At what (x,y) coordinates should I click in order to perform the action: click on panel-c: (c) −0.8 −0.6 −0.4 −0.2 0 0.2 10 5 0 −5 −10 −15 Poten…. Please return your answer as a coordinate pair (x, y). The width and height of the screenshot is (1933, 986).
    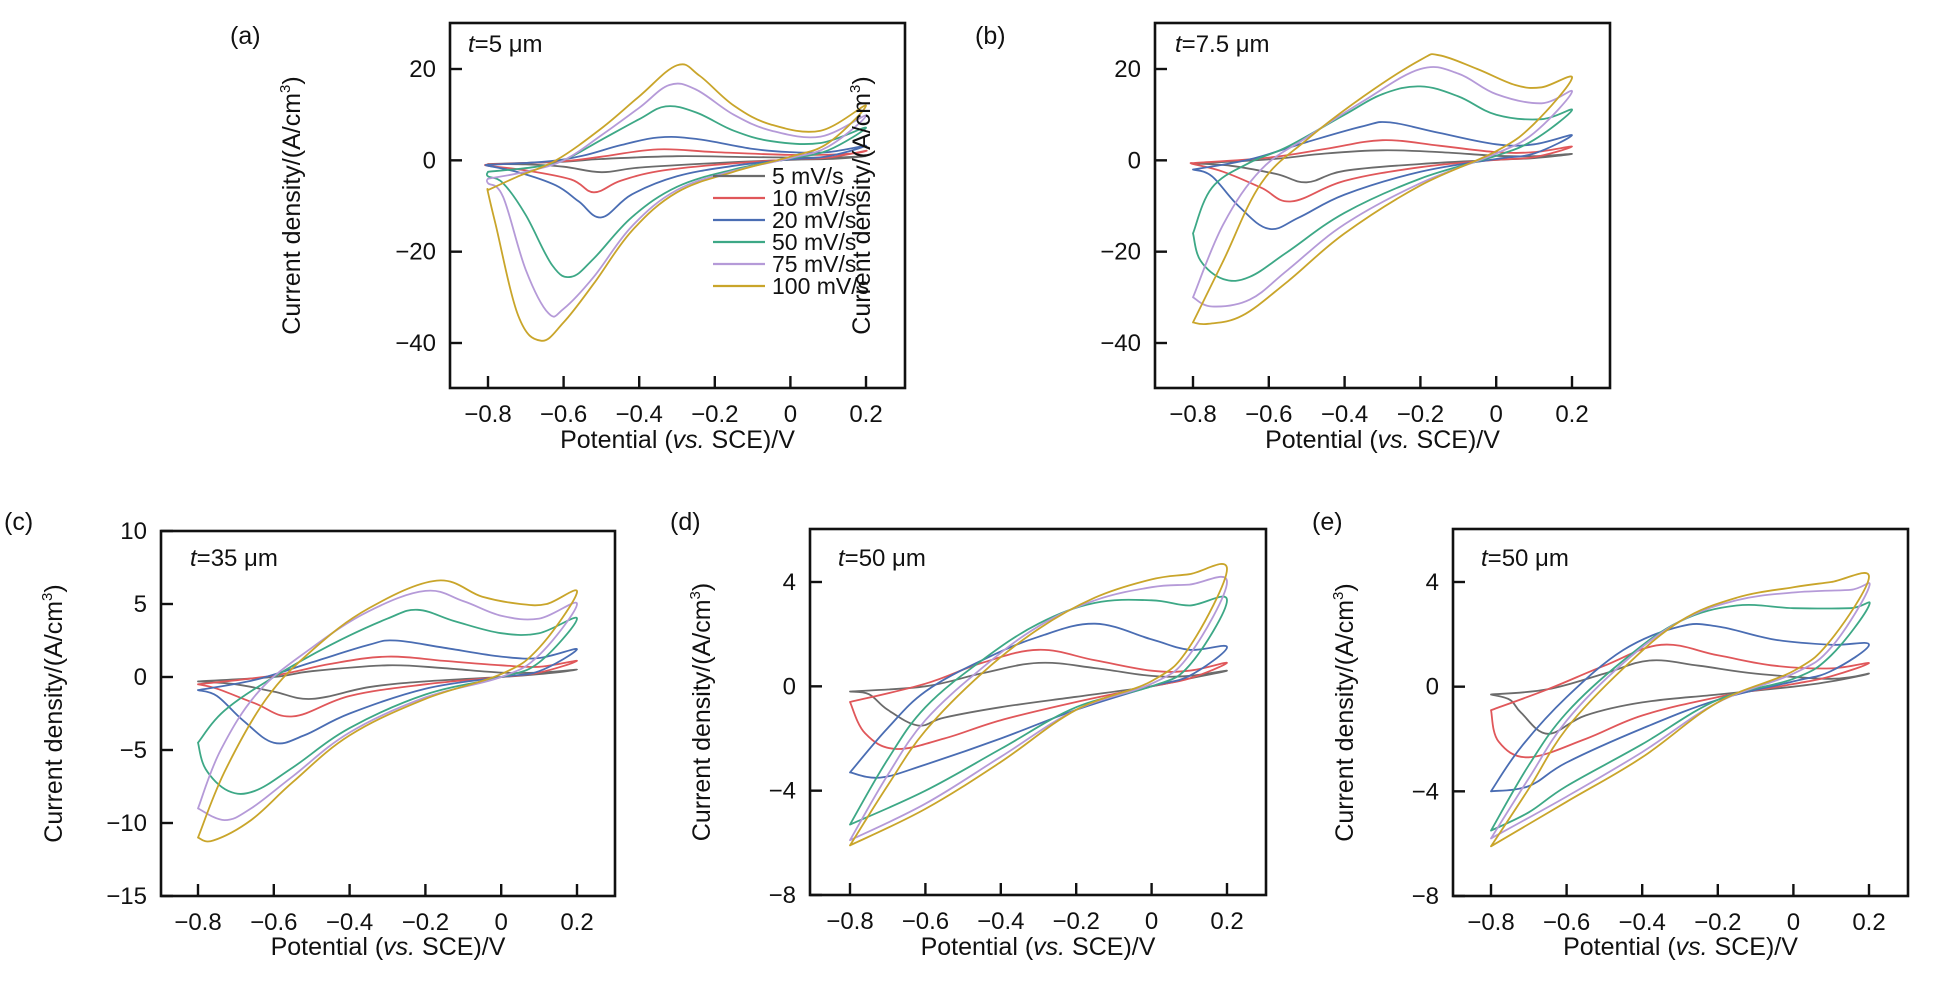
    Looking at the image, I should click on (310, 734).